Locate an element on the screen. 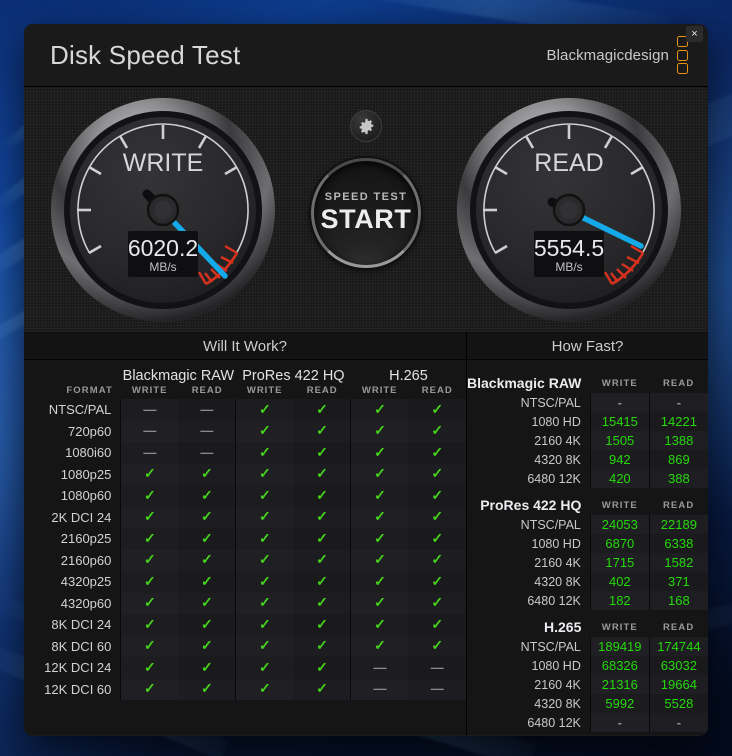  table-row: NTSC/PAL - - is located at coordinates (587, 402).